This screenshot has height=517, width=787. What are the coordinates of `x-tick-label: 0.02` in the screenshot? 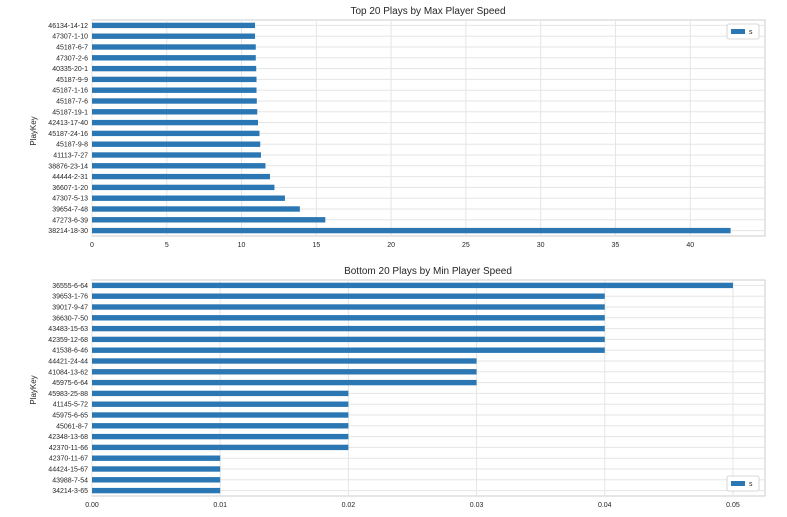 It's located at (349, 505).